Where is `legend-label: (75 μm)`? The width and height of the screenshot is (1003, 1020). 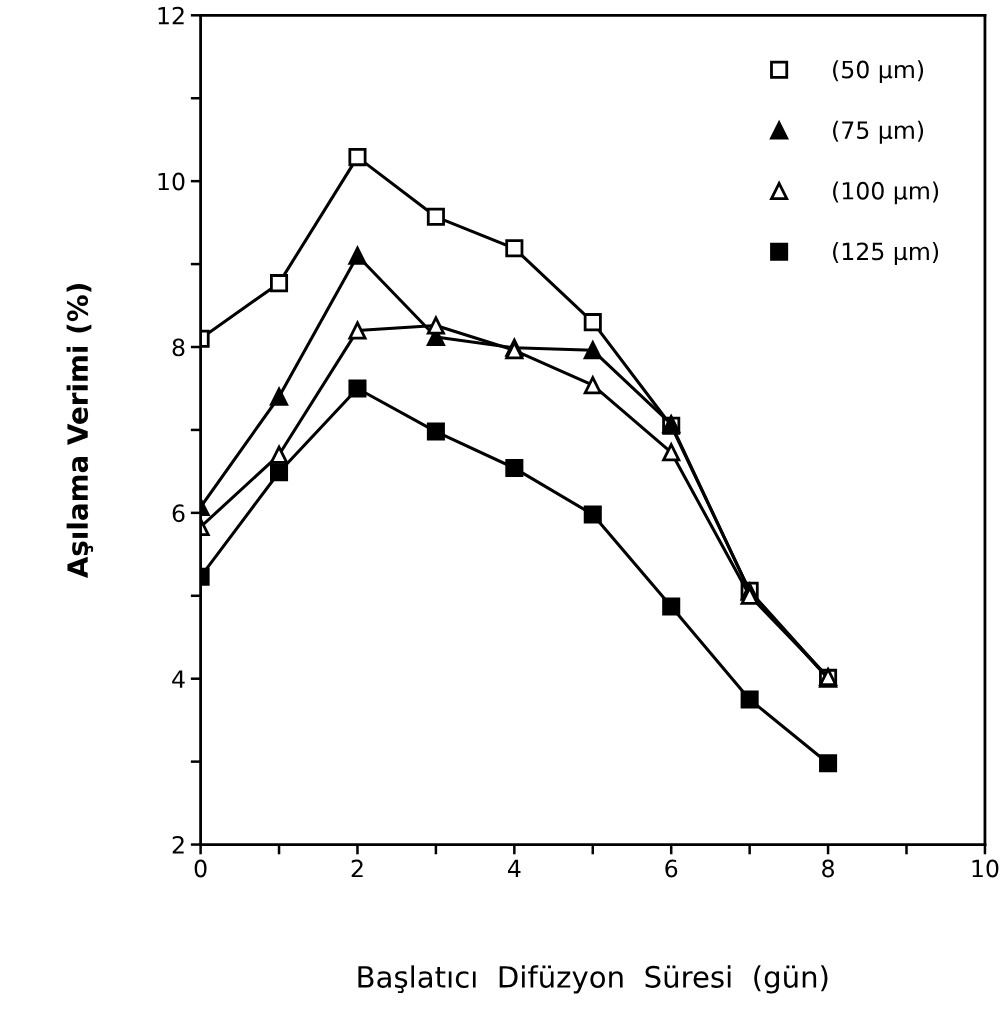
legend-label: (75 μm) is located at coordinates (878, 132).